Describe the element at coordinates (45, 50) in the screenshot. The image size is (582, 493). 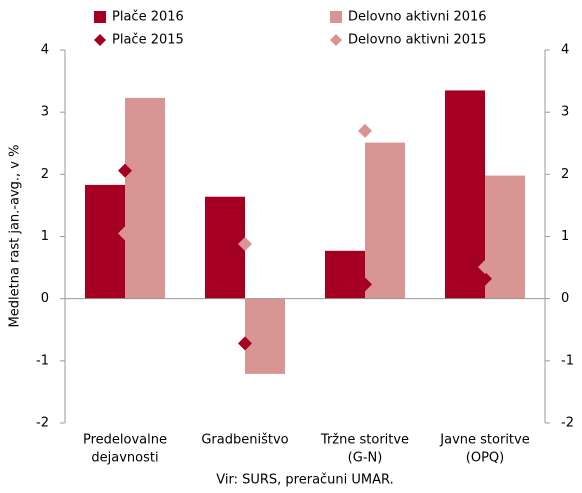
I see `y-tick-label: 4` at that location.